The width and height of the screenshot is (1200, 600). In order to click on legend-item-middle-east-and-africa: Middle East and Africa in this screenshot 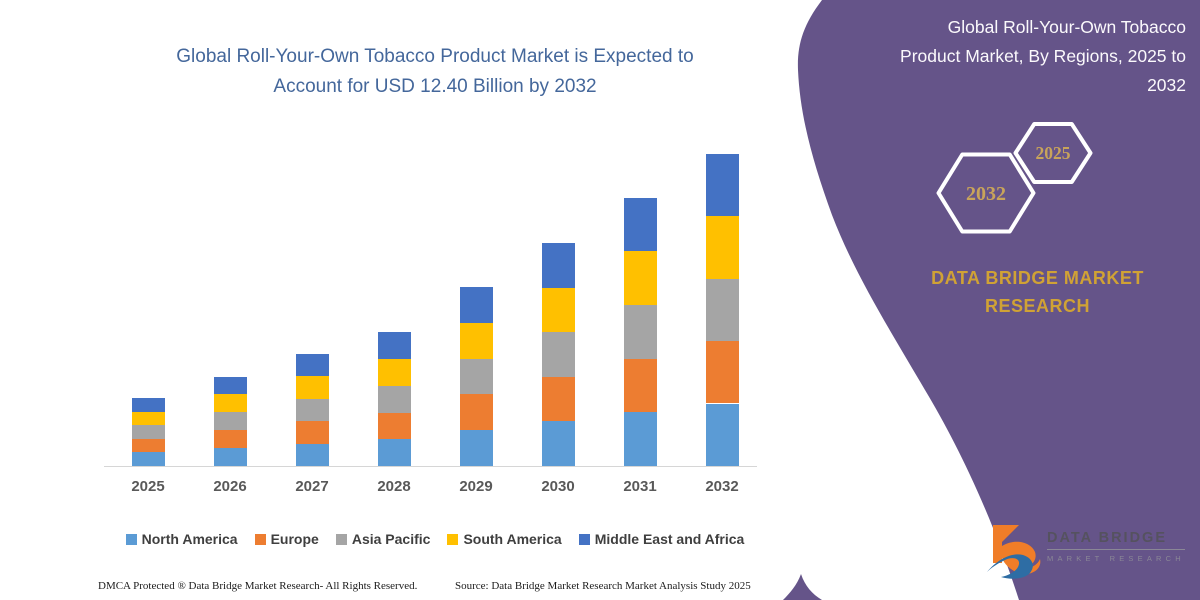, I will do `click(661, 539)`.